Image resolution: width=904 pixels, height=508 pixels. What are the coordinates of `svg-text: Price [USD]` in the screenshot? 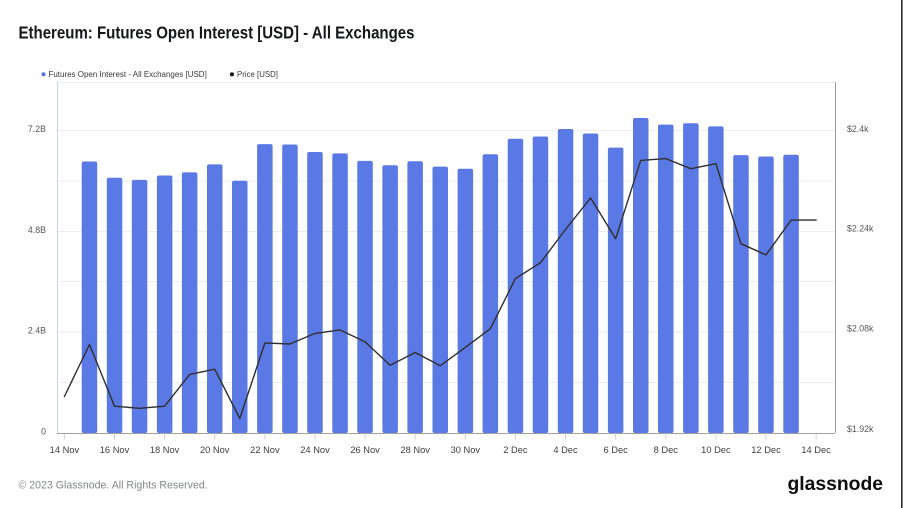 It's located at (257, 74).